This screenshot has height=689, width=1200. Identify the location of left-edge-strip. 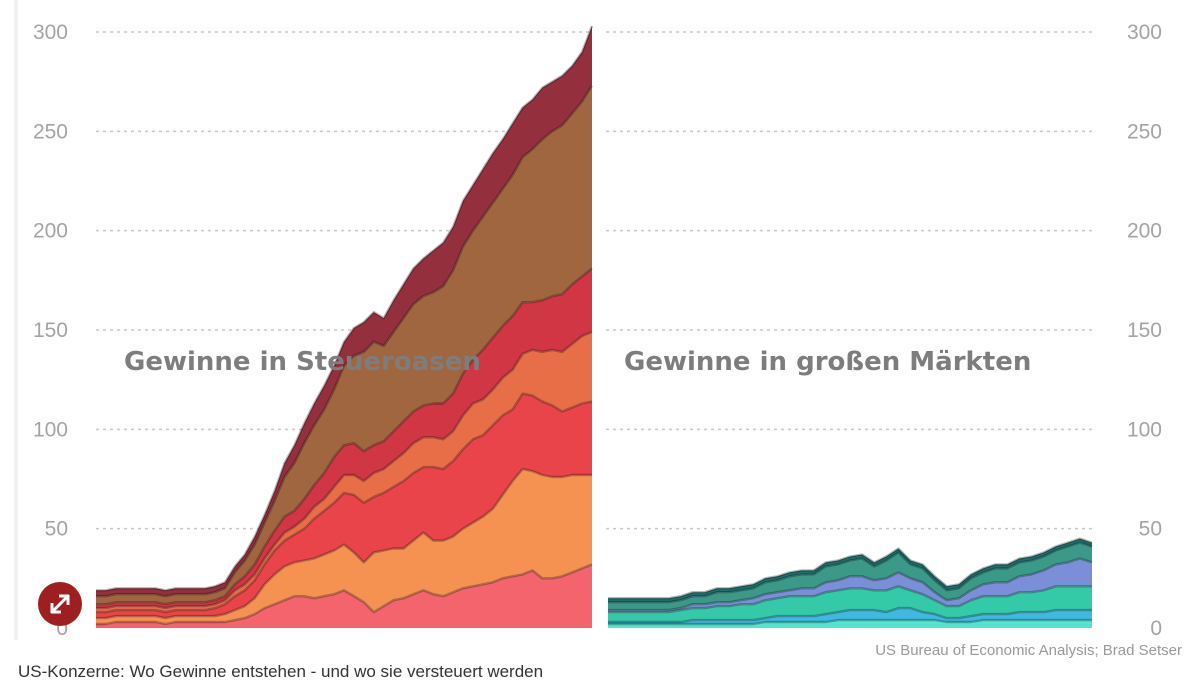
(16, 320).